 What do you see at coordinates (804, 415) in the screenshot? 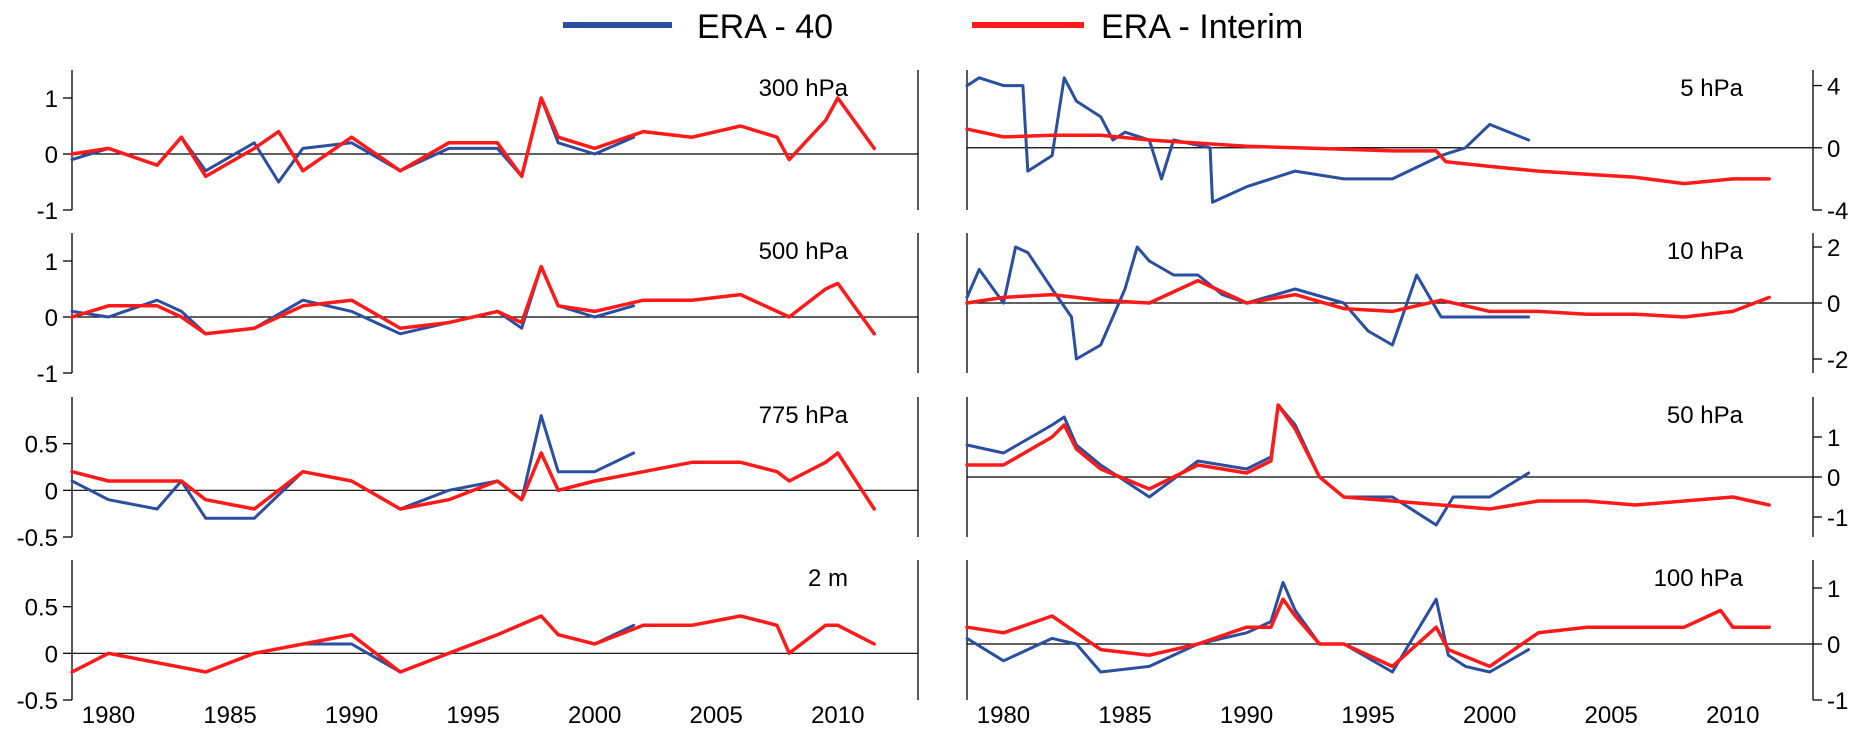
I see `panel-label: 775 hPa` at bounding box center [804, 415].